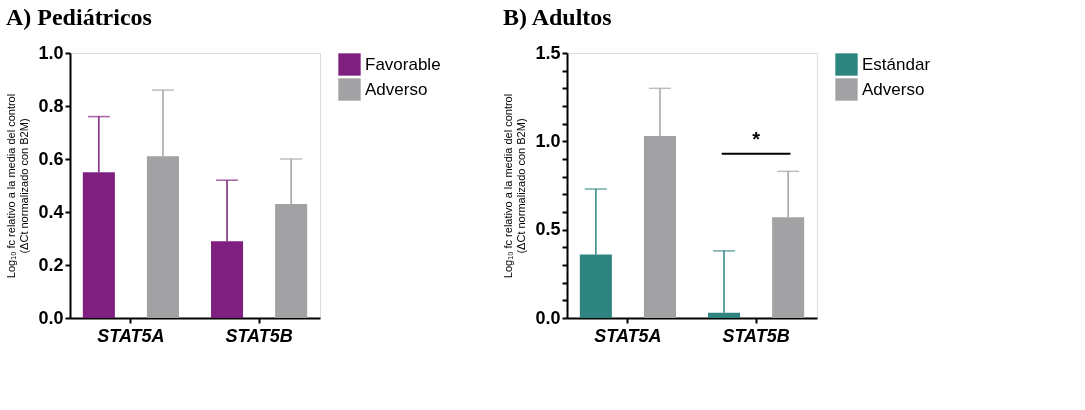  Describe the element at coordinates (548, 52) in the screenshot. I see `y-tick-label: 1.5` at that location.